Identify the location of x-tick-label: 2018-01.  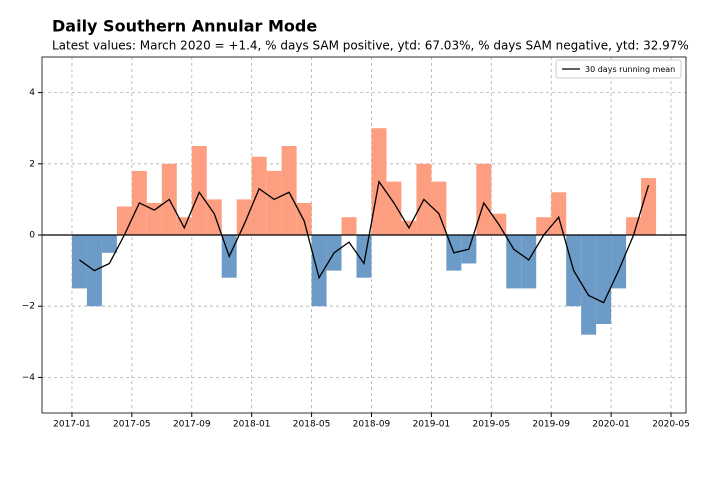
(252, 425).